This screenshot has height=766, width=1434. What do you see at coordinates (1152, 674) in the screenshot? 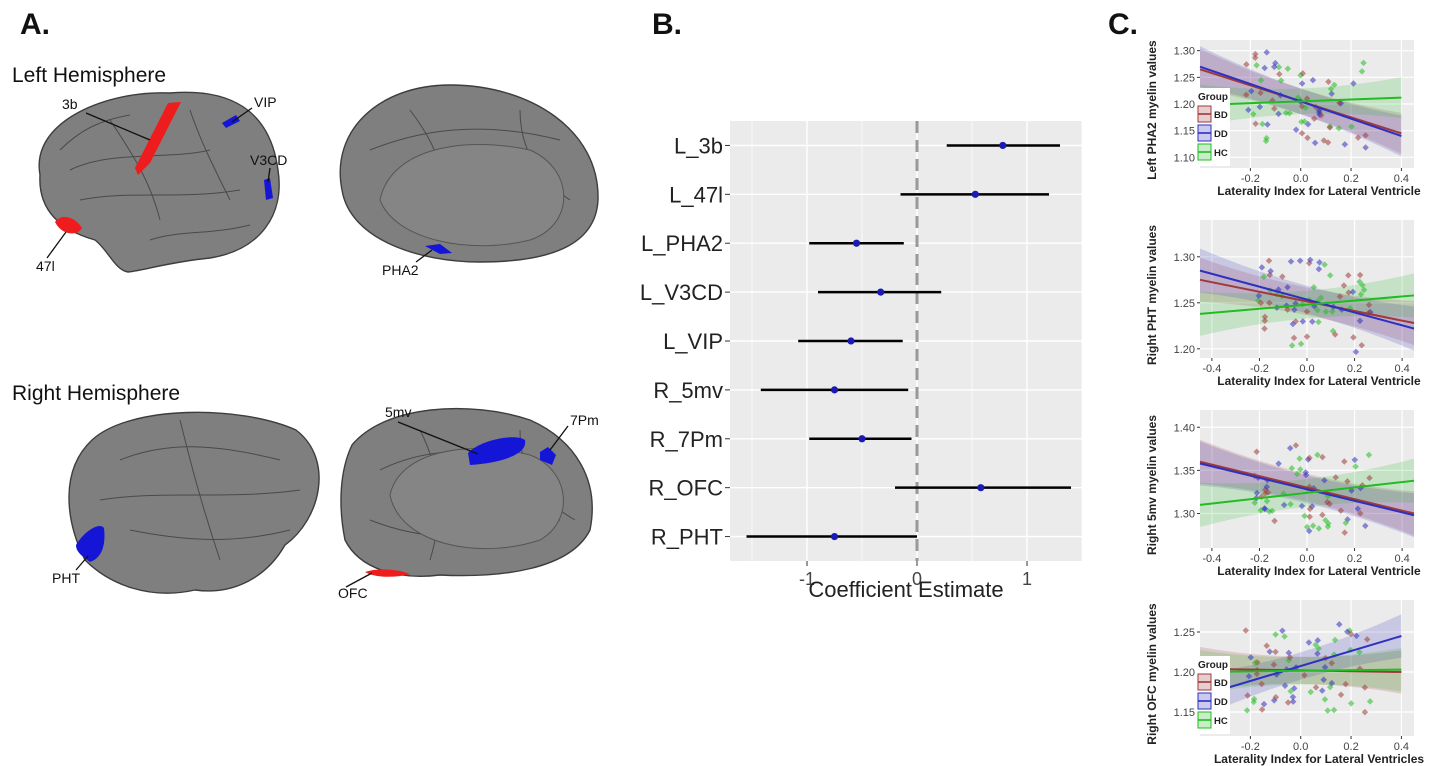
I see `scatter-y-axis-label: Right OFC myelin values` at bounding box center [1152, 674].